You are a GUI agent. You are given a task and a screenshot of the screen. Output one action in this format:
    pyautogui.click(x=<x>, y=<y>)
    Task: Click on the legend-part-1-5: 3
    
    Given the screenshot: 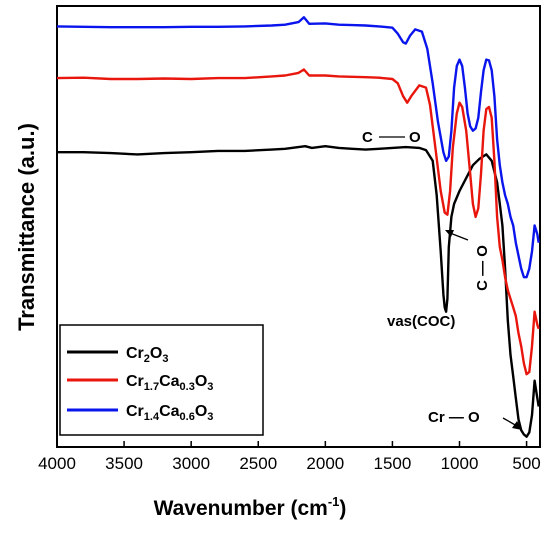 What is the action you would take?
    pyautogui.click(x=210, y=387)
    